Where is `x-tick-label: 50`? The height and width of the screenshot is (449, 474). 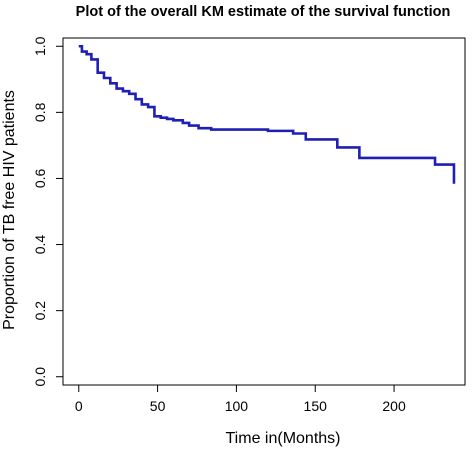
x-tick-label: 50 is located at coordinates (158, 406).